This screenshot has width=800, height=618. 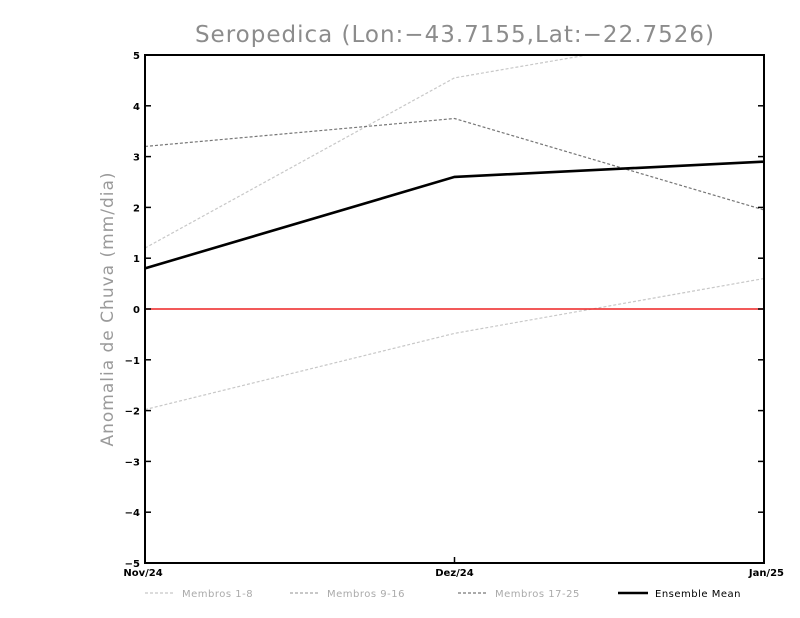 What do you see at coordinates (136, 310) in the screenshot?
I see `y-tick-label: 0` at bounding box center [136, 310].